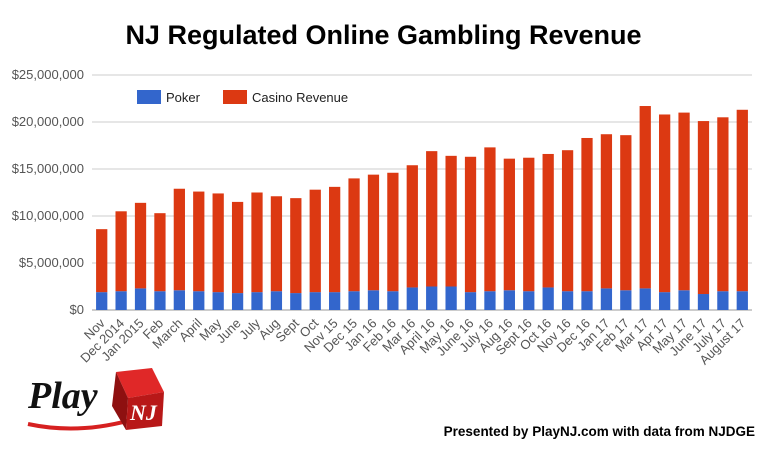 Image resolution: width=767 pixels, height=450 pixels. Describe the element at coordinates (48, 168) in the screenshot. I see `y-tick-label: $15,000,000` at that location.